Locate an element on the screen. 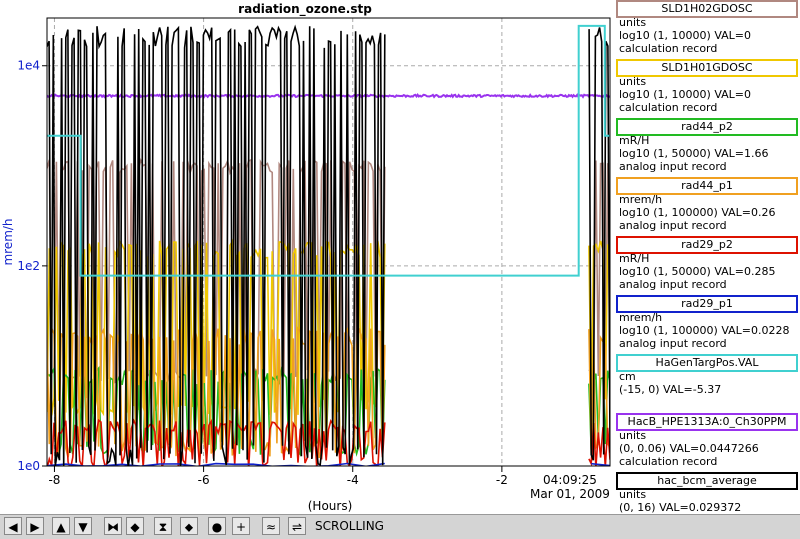 Image resolution: width=800 pixels, height=539 pixels. legend-name: SLD1H01GDOSC is located at coordinates (707, 68).